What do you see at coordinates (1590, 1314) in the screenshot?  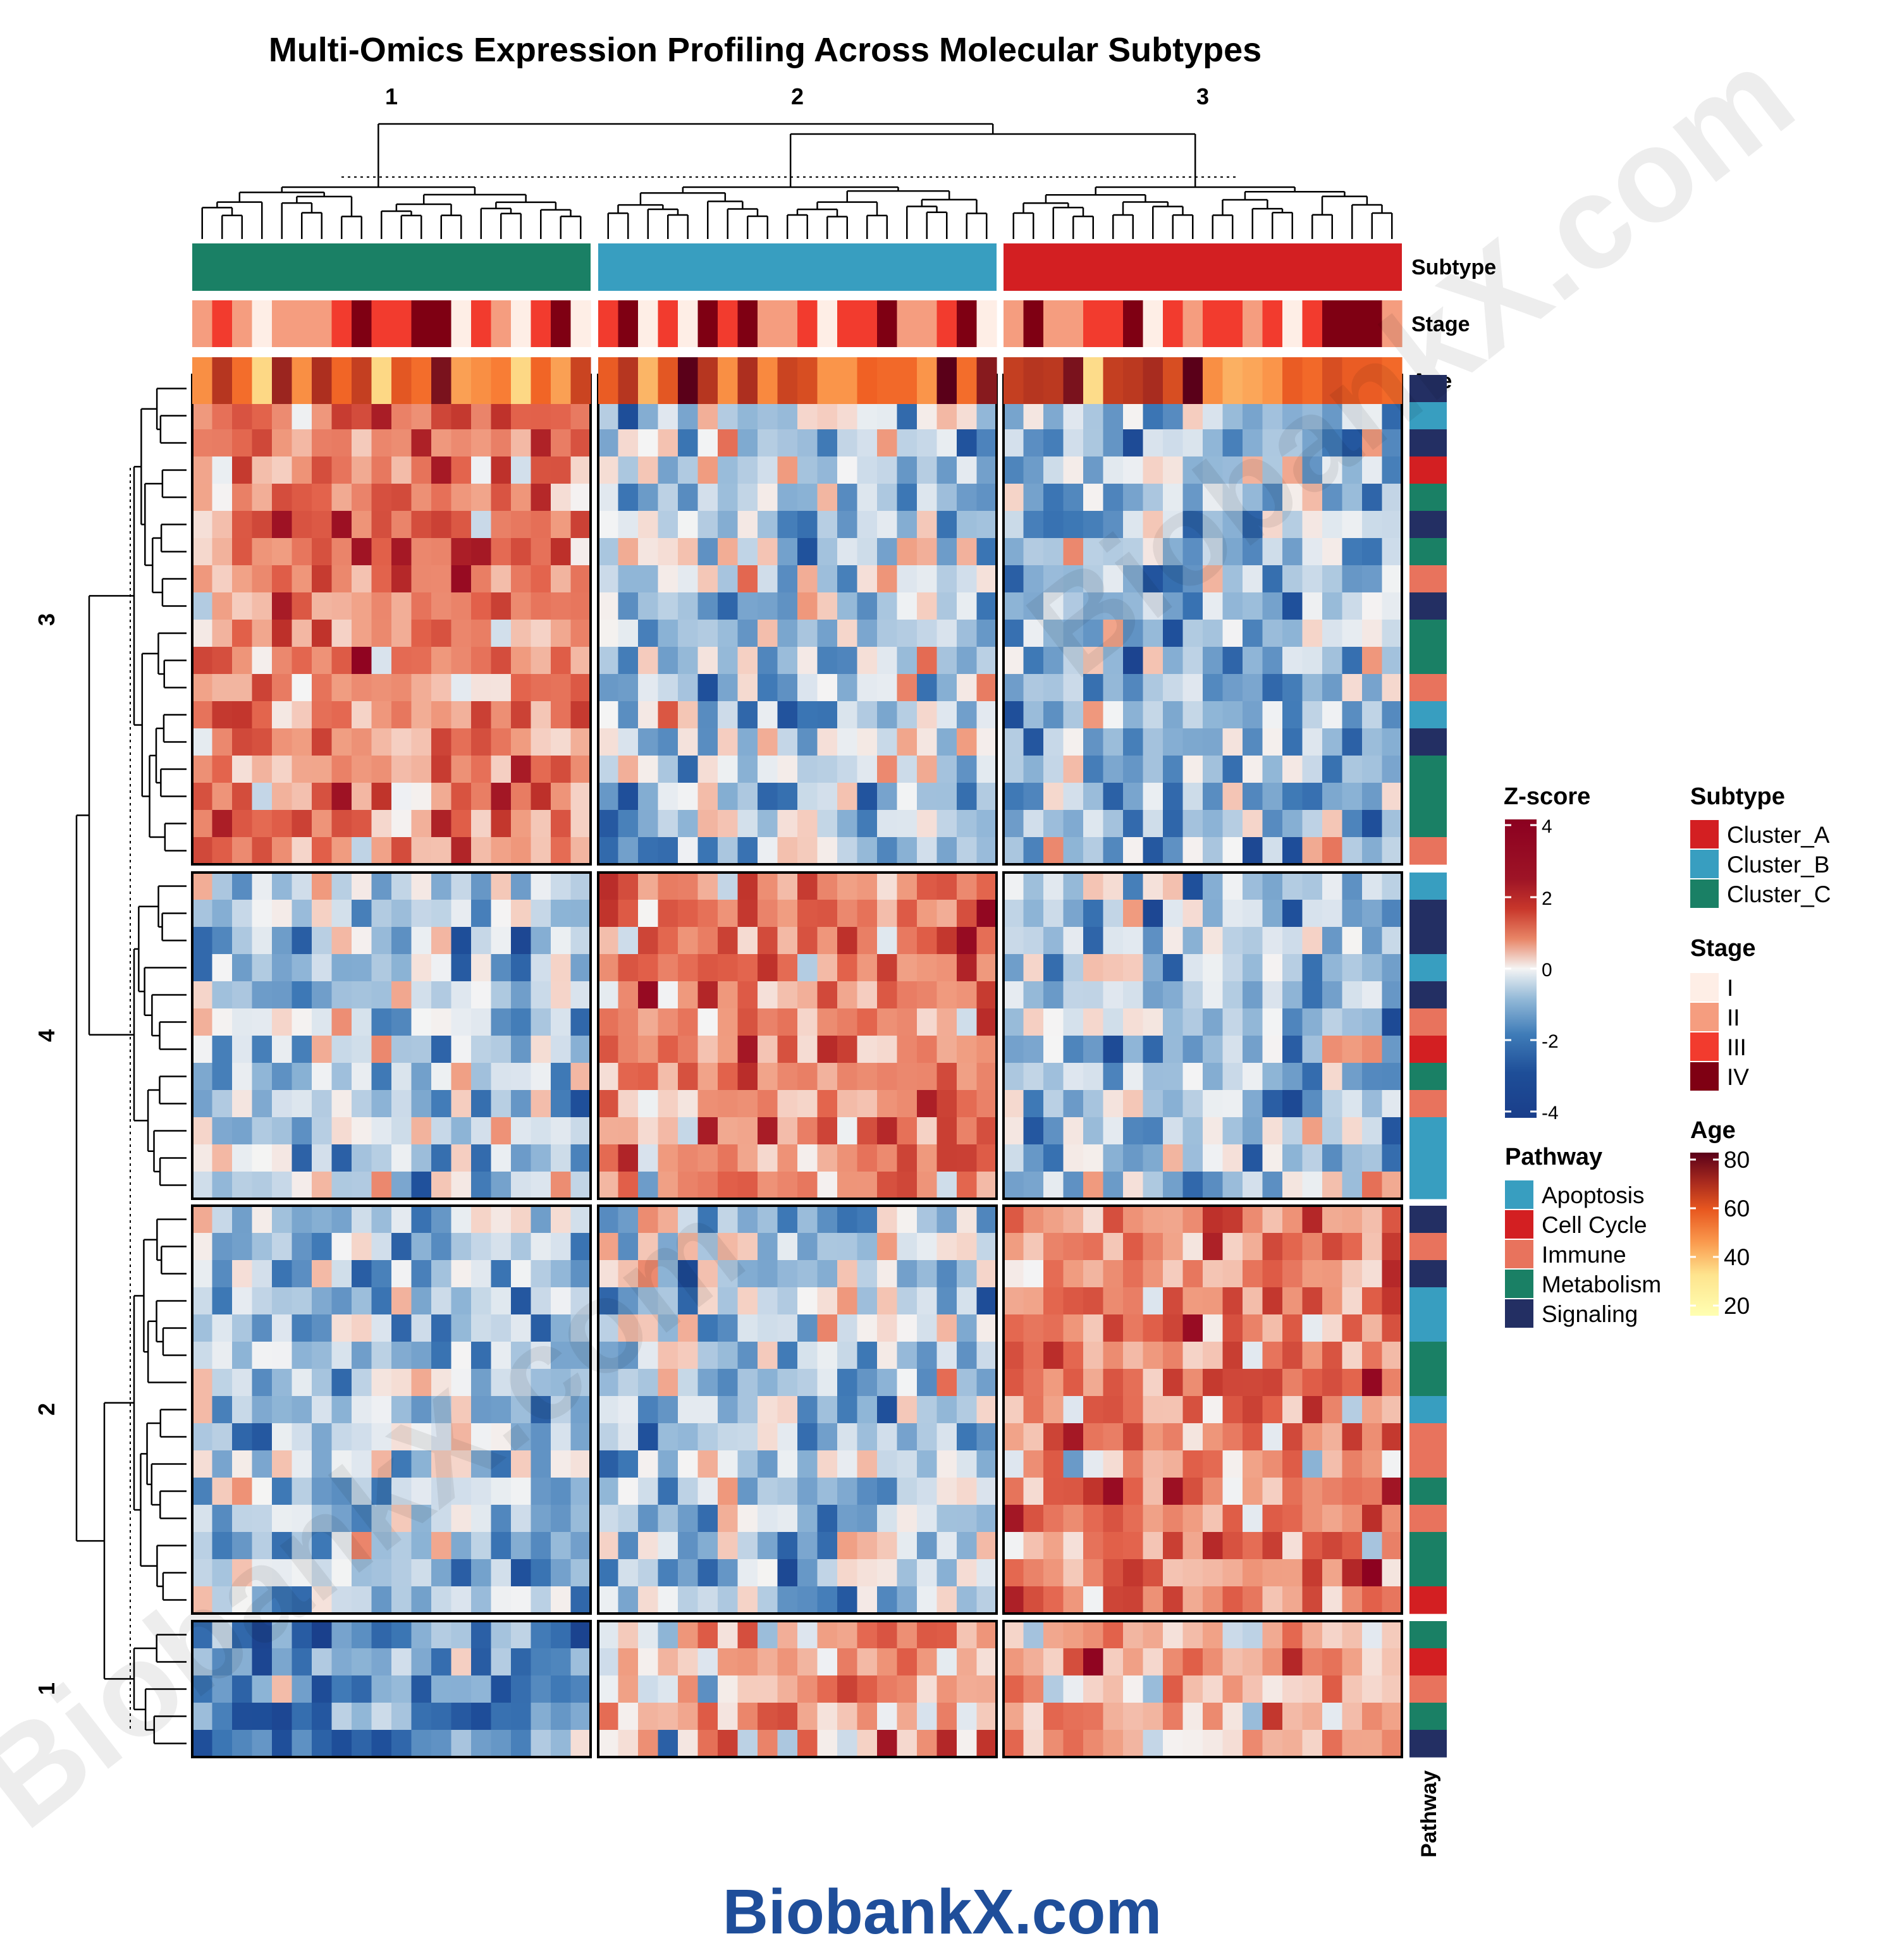 I see `legend-label: Signaling` at bounding box center [1590, 1314].